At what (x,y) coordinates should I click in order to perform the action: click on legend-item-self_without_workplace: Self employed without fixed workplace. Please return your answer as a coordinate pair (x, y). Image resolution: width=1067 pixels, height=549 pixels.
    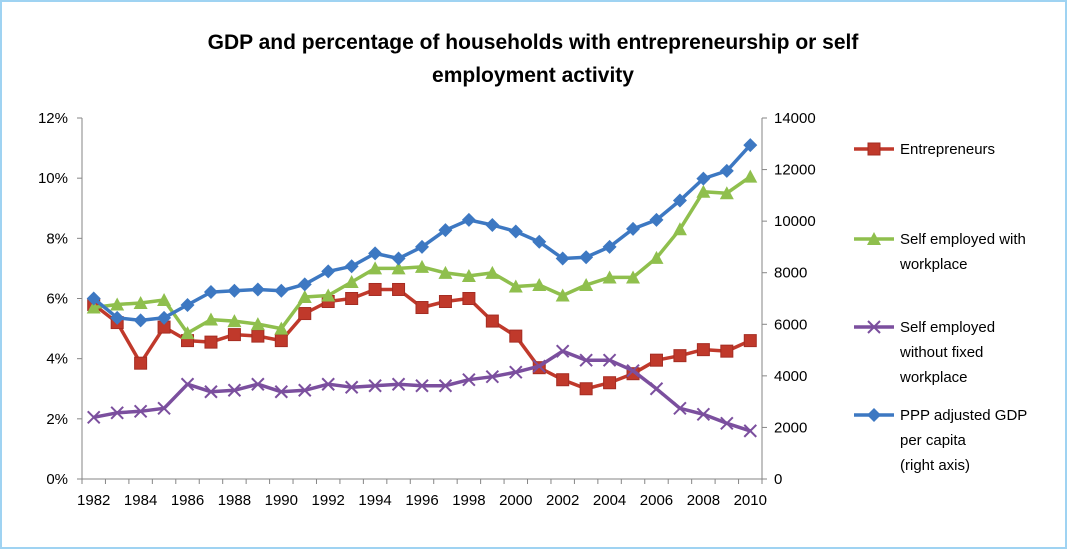
    Looking at the image, I should click on (924, 352).